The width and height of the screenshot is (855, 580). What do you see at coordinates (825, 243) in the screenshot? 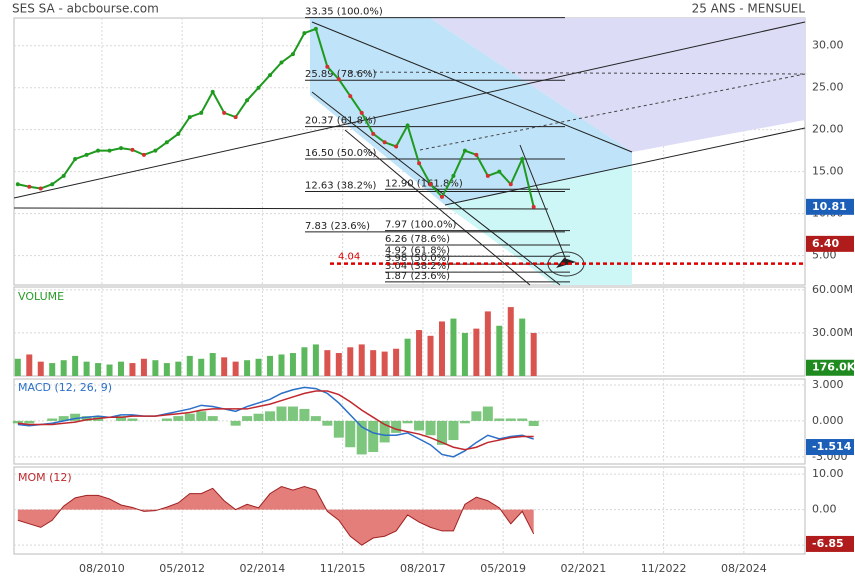
I see `target-price: 6.40` at bounding box center [825, 243].